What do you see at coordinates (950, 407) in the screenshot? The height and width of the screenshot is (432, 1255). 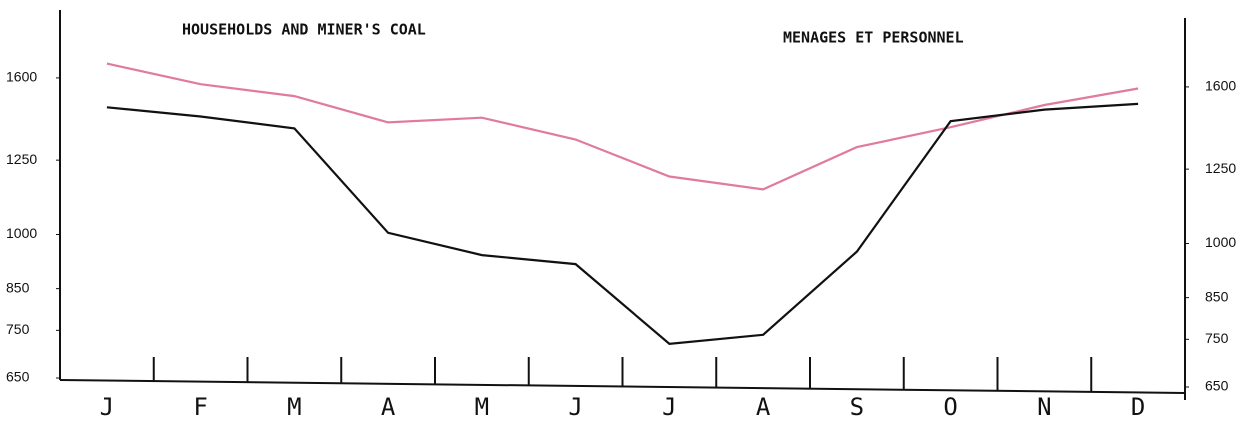 I see `x-tick-label: O` at bounding box center [950, 407].